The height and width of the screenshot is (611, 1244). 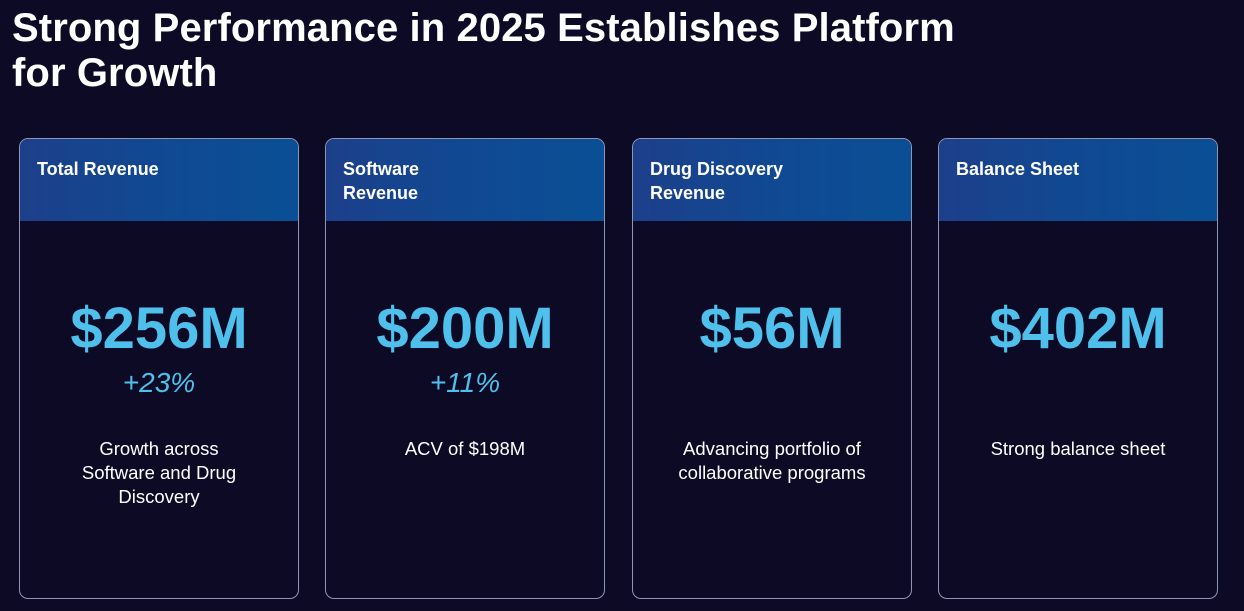 I want to click on metric-change: +23%, so click(x=159, y=382).